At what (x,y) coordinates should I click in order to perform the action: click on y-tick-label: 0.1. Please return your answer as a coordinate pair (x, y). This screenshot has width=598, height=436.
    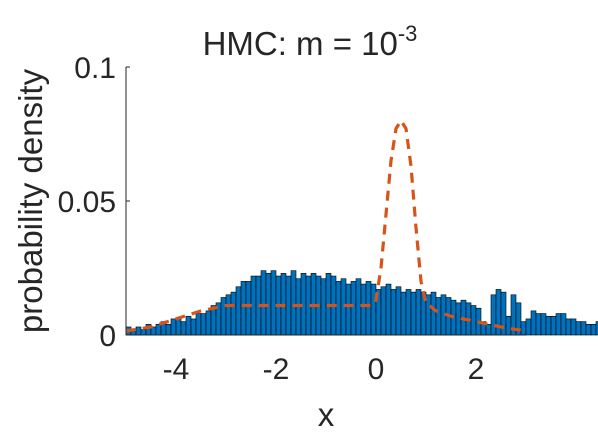
    Looking at the image, I should click on (95, 68).